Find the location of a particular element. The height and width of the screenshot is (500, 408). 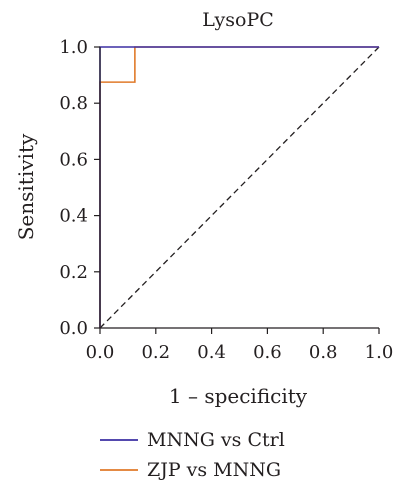

x-axis-title: 1 – specificity is located at coordinates (238, 396).